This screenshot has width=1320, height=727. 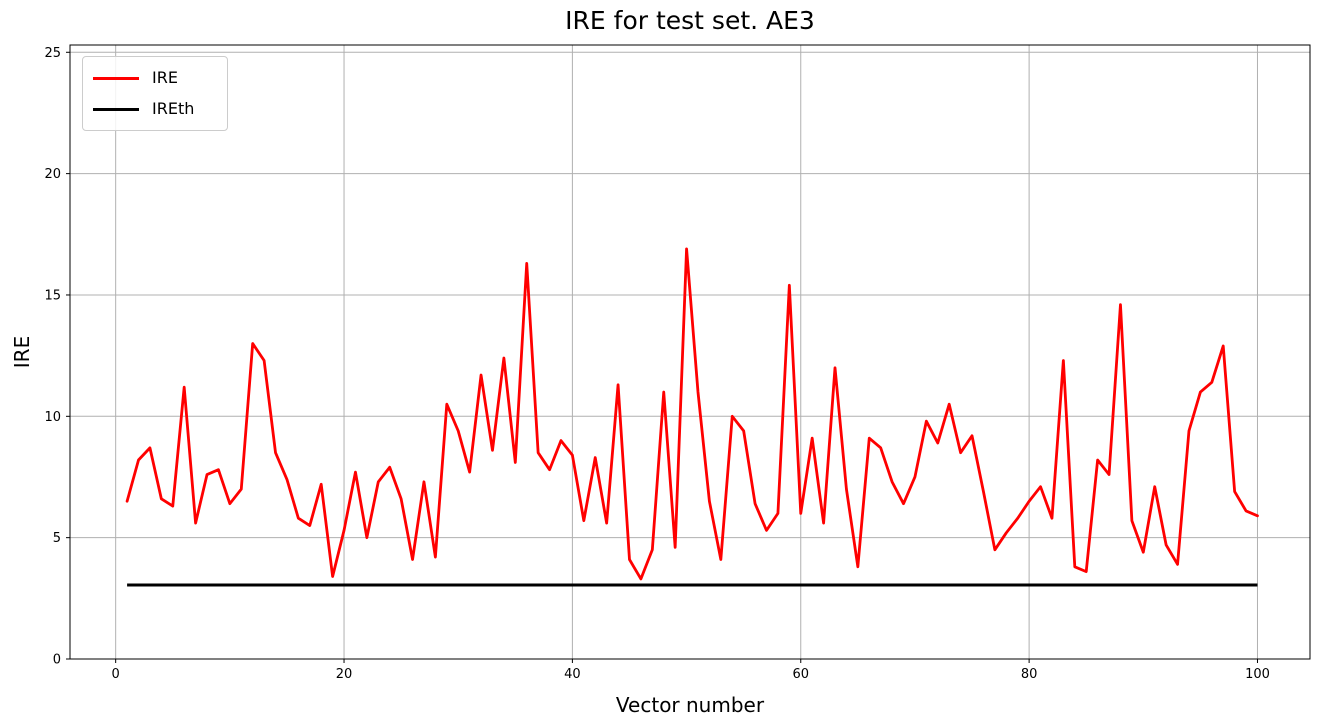 I want to click on legend-label-ire: IRE, so click(x=165, y=77).